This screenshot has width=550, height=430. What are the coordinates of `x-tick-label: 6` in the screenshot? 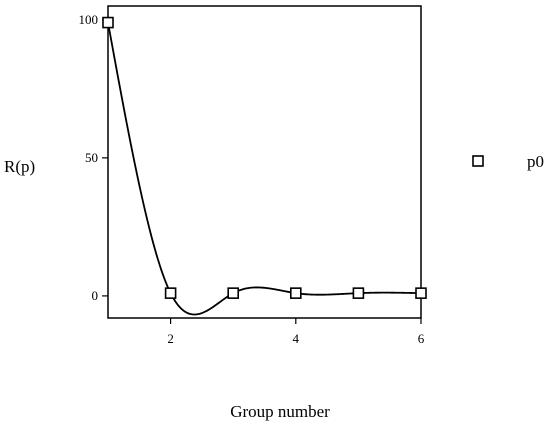 It's located at (421, 338).